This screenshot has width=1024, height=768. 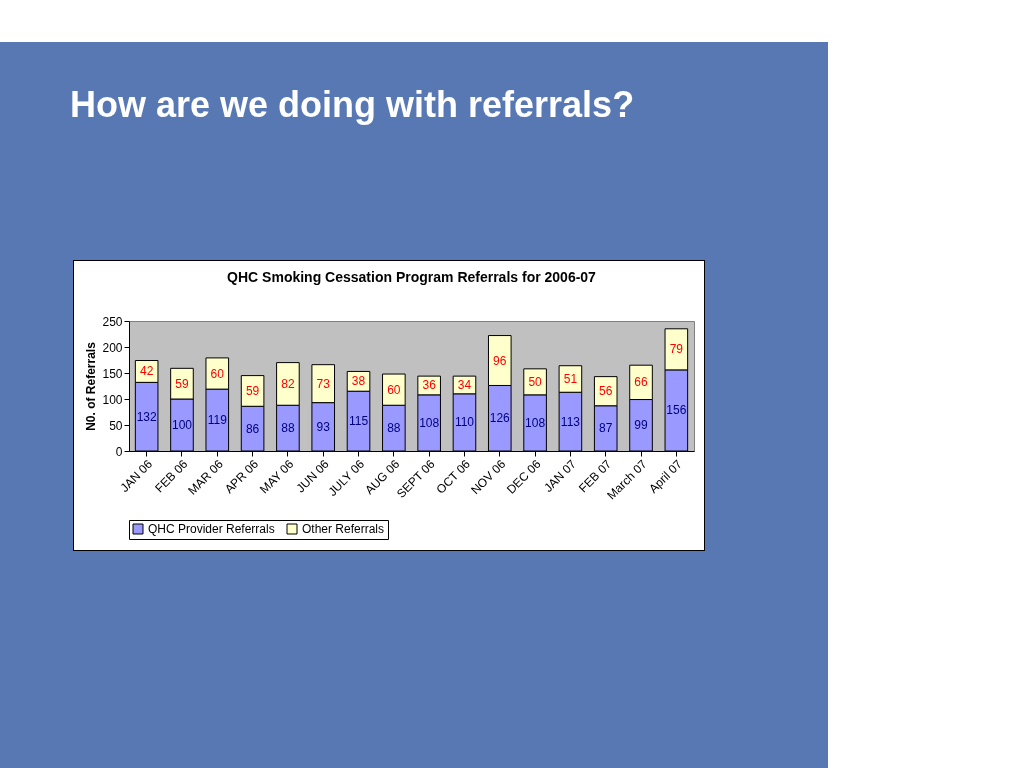 I want to click on data-label: 51, so click(x=570, y=378).